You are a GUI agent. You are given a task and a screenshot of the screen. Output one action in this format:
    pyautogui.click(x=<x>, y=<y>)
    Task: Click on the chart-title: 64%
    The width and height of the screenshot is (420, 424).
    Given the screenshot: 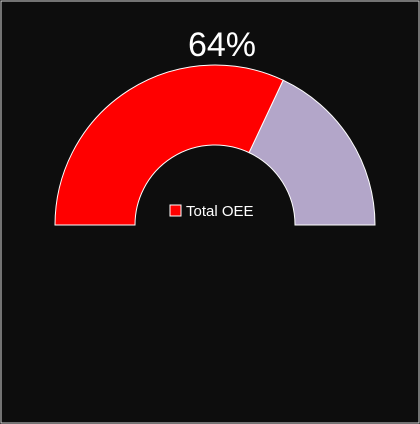 What is the action you would take?
    pyautogui.click(x=222, y=45)
    